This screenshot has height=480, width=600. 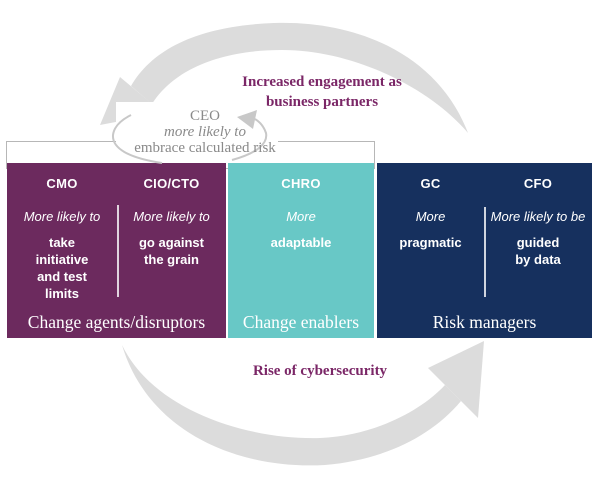 What do you see at coordinates (538, 229) in the screenshot?
I see `column-cfo: CFO More likely to be guided by data` at bounding box center [538, 229].